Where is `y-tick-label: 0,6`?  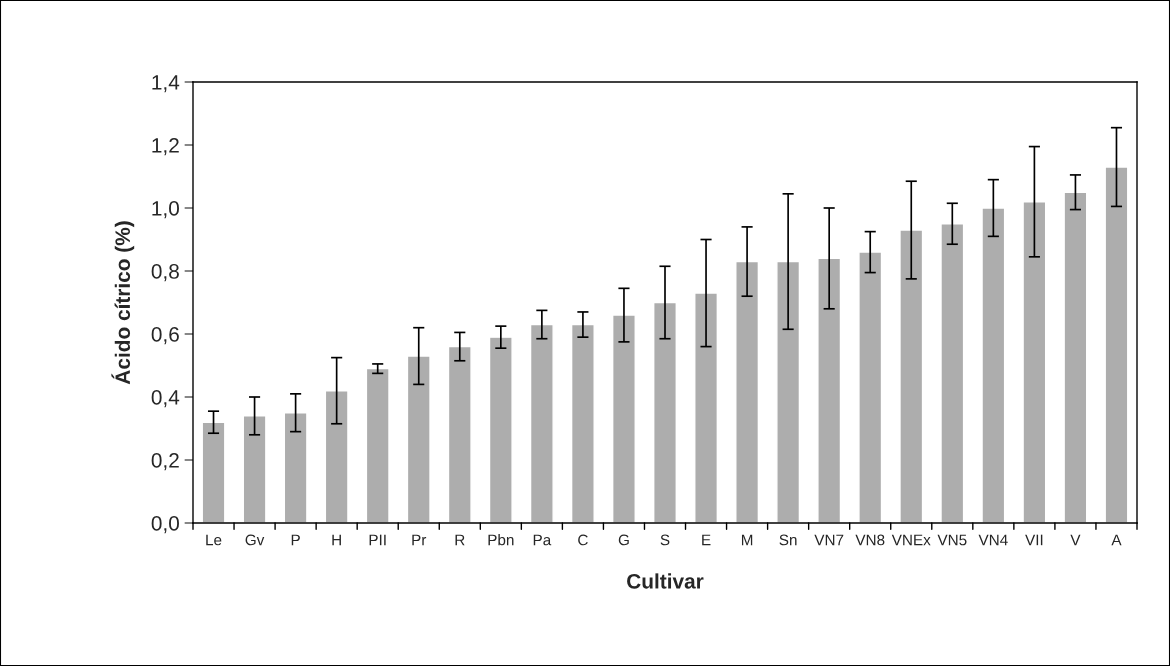
y-tick-label: 0,6 is located at coordinates (165, 336).